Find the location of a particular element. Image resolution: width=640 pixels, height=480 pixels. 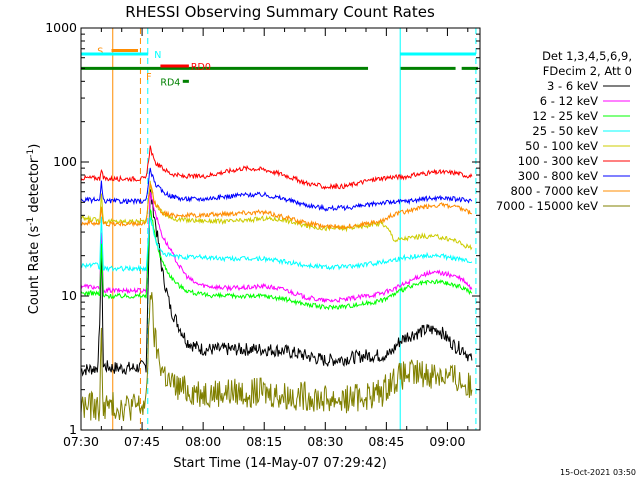

y-axis-label: Count Rate (s-1 detector-1) is located at coordinates (34, 229).